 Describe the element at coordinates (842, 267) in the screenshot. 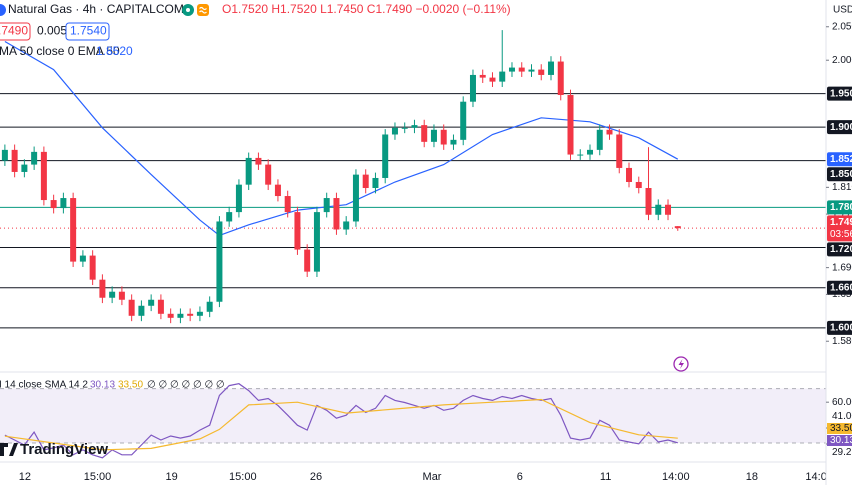

I see `y-tick-label: 1.690` at that location.